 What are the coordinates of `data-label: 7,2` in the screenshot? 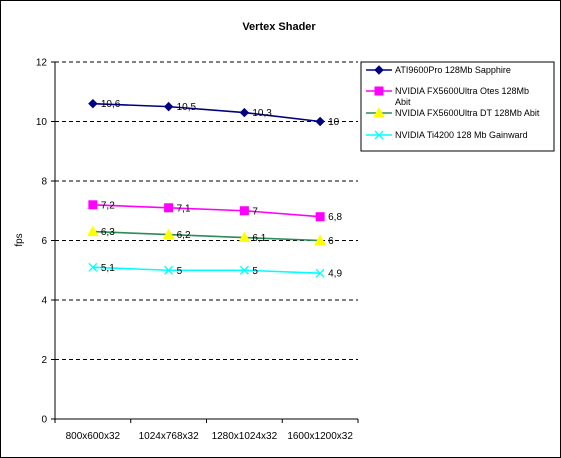 It's located at (108, 205).